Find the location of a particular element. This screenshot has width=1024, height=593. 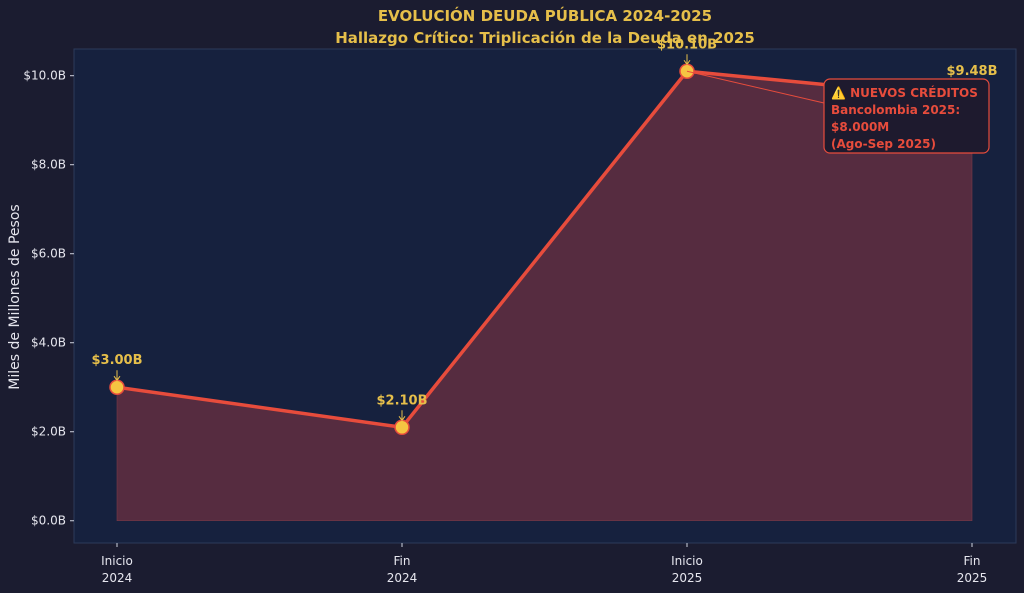

y-tick-label: $10.0B is located at coordinates (44, 76).